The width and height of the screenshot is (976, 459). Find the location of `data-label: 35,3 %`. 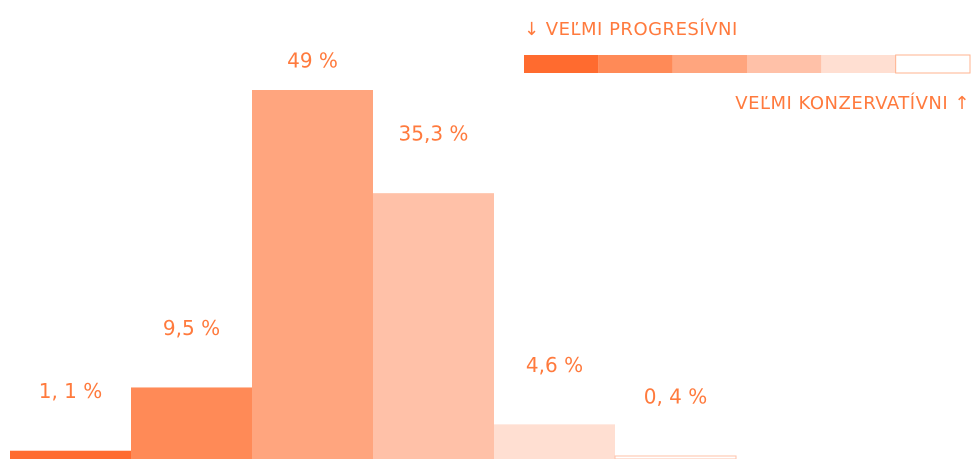

data-label: 35,3 % is located at coordinates (434, 134).